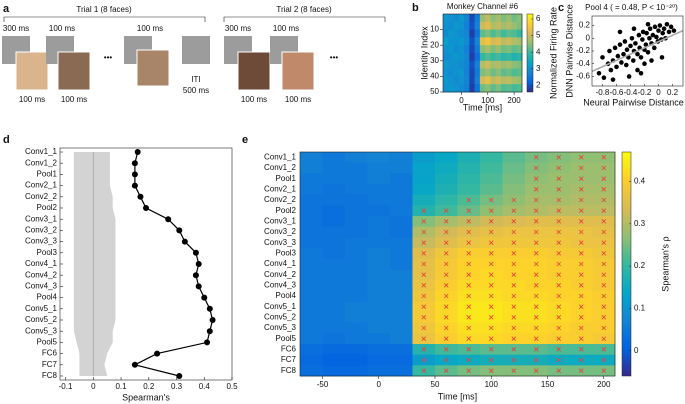  Describe the element at coordinates (561, 8) in the screenshot. I see `panel-label: c` at that location.